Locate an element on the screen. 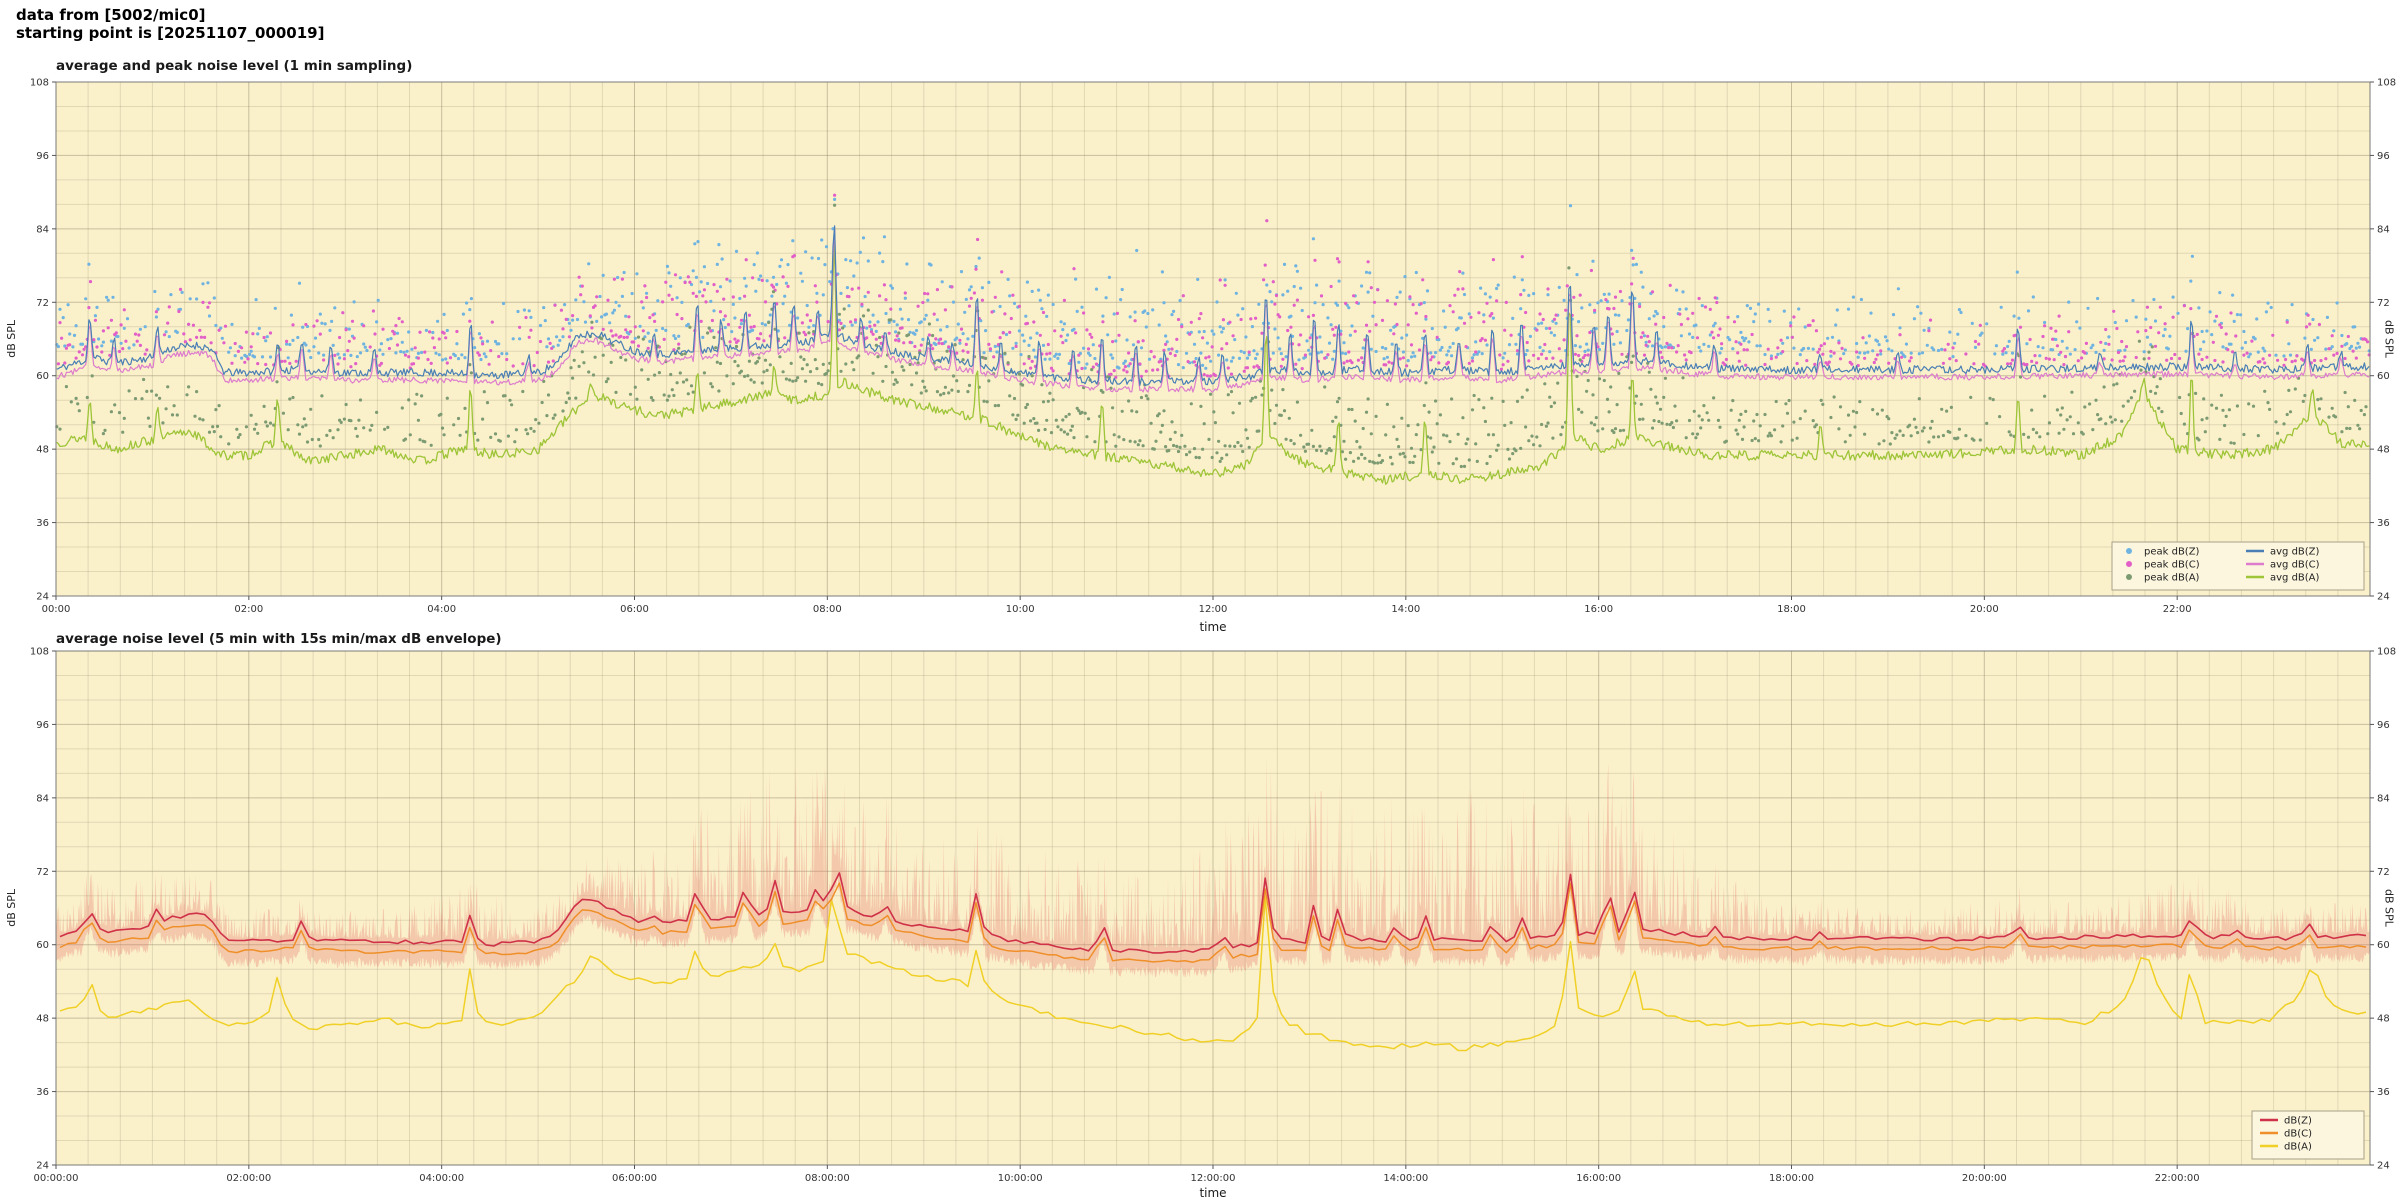  line-dB(C) is located at coordinates (1213, 922).